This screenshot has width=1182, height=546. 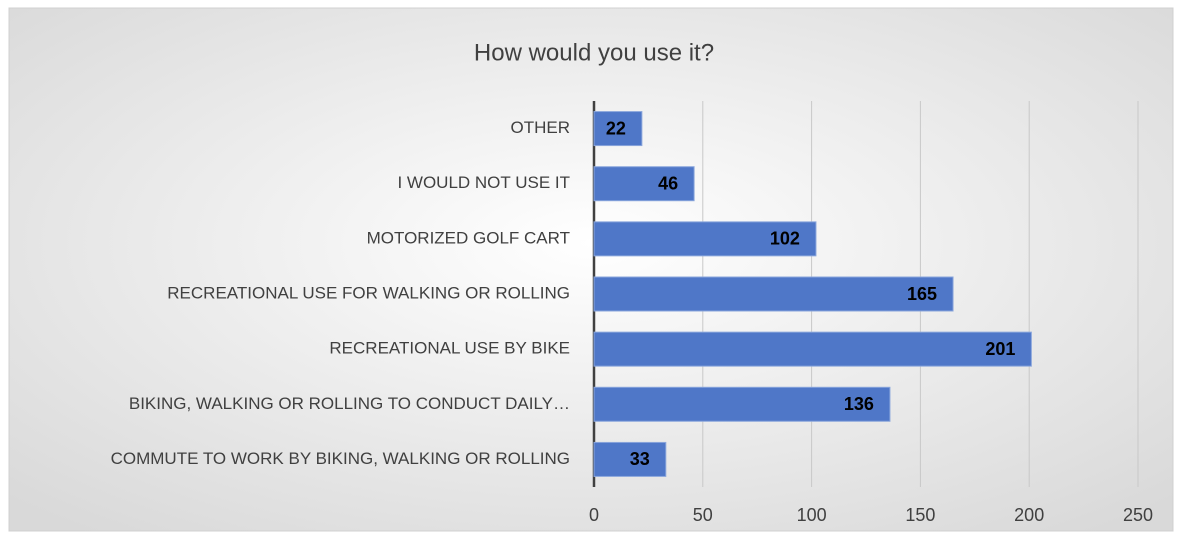 I want to click on data-label: 33, so click(x=640, y=459).